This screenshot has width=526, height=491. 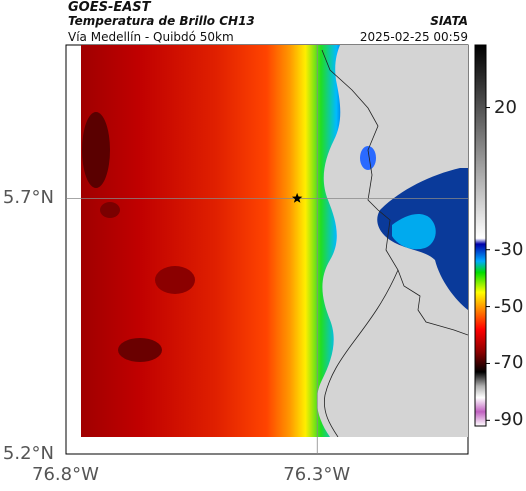 I want to click on border-line, so click(x=361, y=353).